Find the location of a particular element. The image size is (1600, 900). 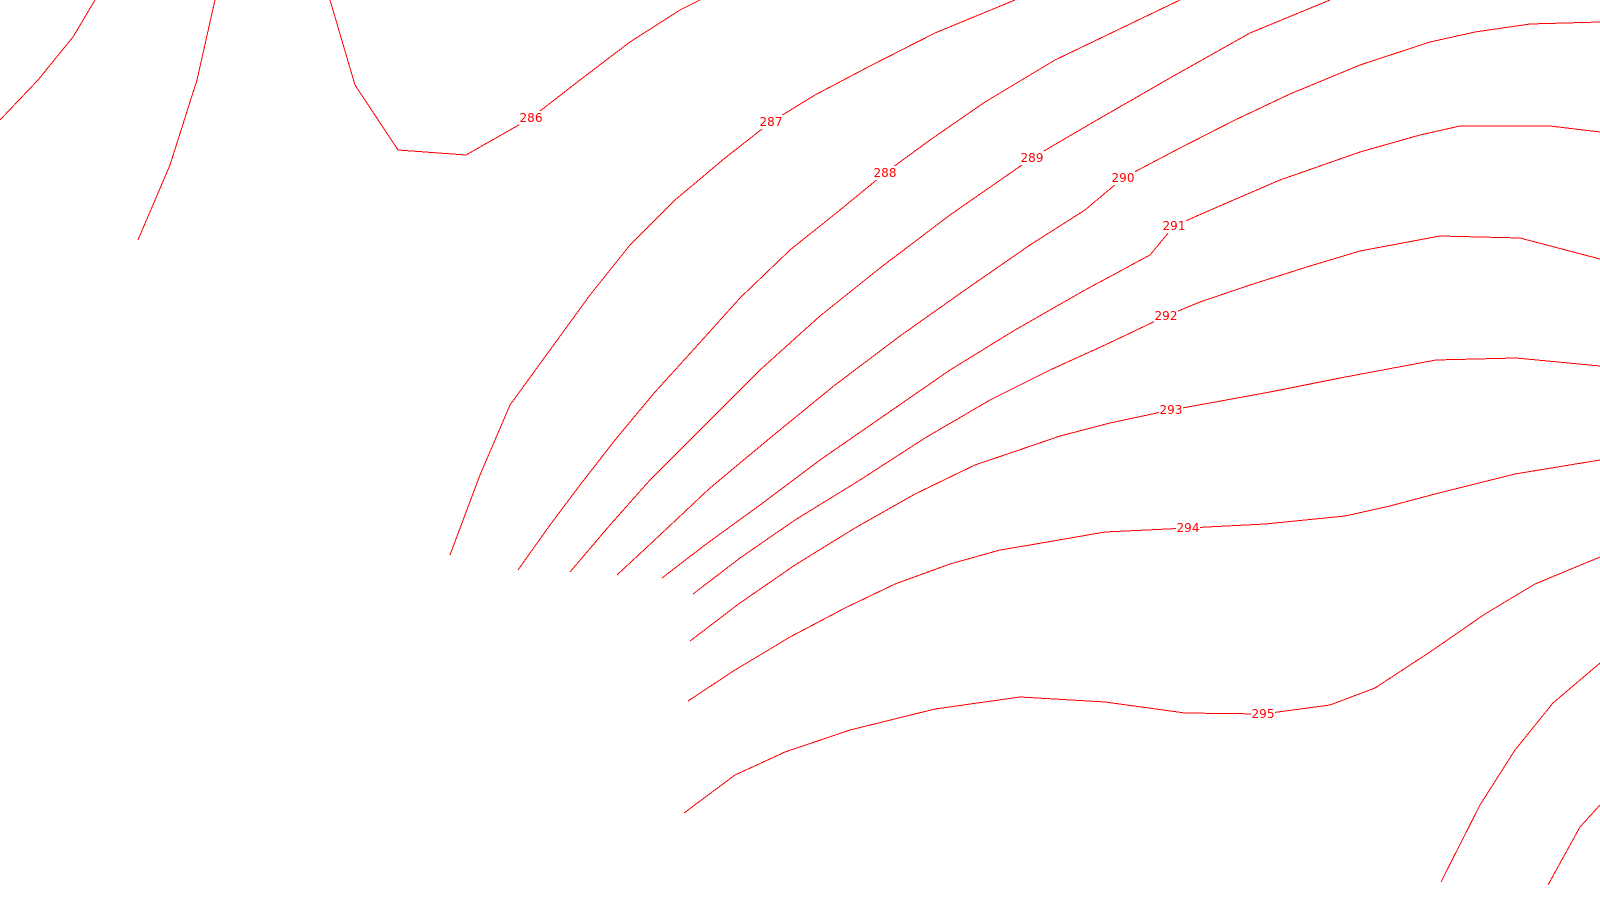

contour-label-294: 294 is located at coordinates (1188, 528).